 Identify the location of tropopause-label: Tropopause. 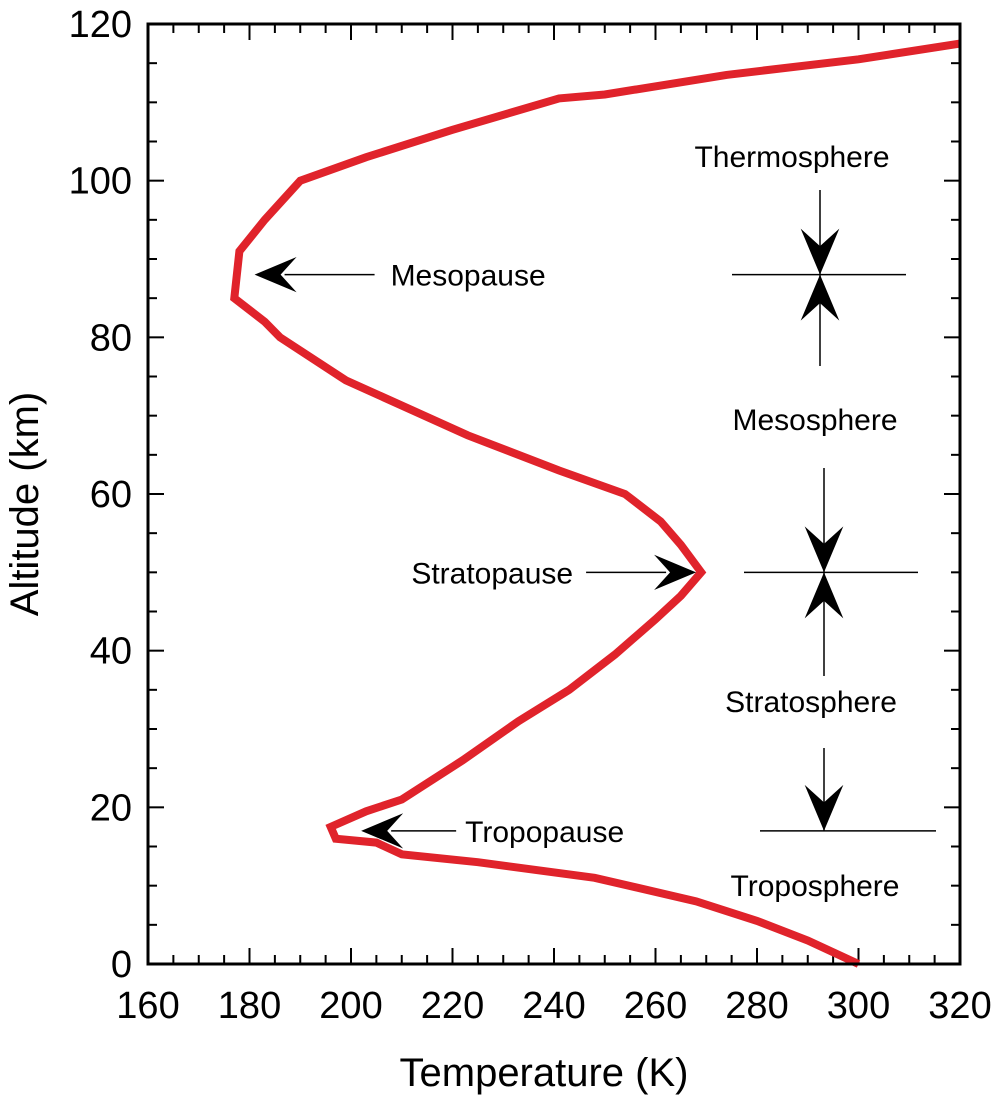
(544, 832).